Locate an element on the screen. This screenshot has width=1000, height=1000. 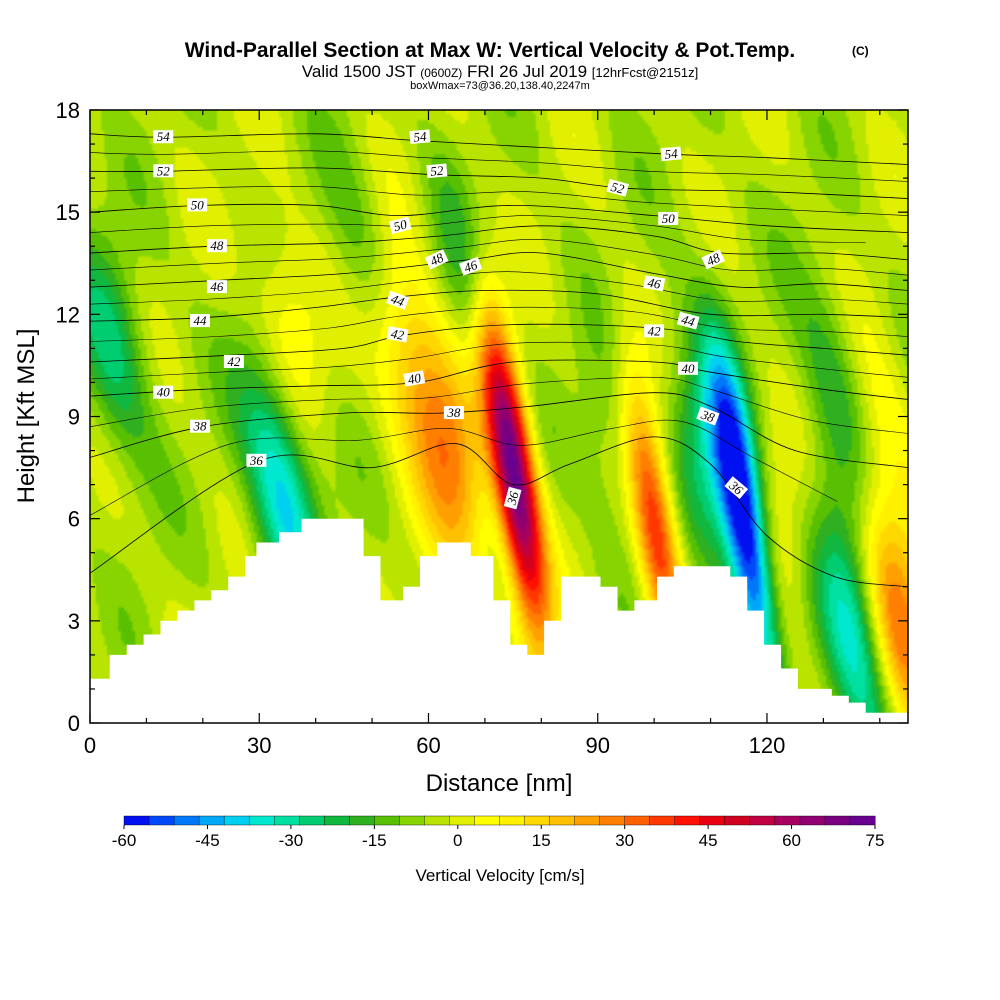
y-tick-label: 12 is located at coordinates (68, 314).